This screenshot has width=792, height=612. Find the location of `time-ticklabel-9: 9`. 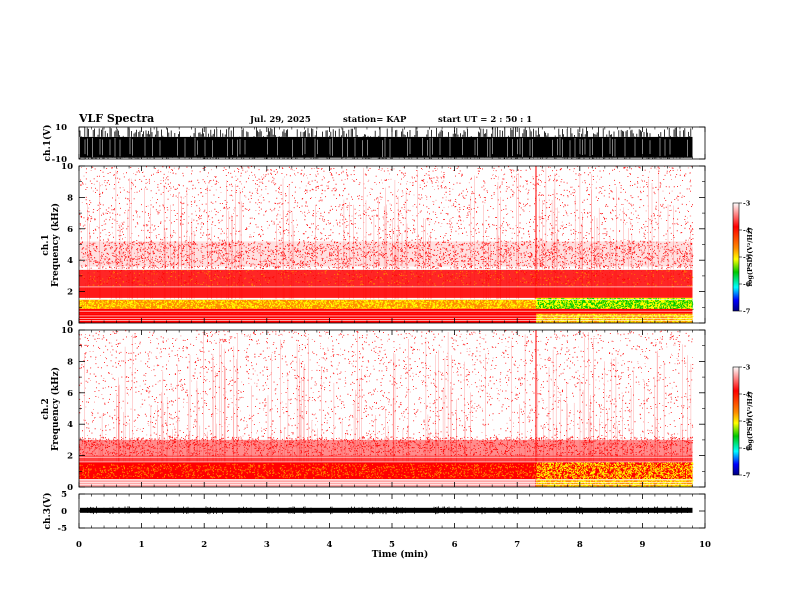

time-ticklabel-9: 9 is located at coordinates (642, 545).